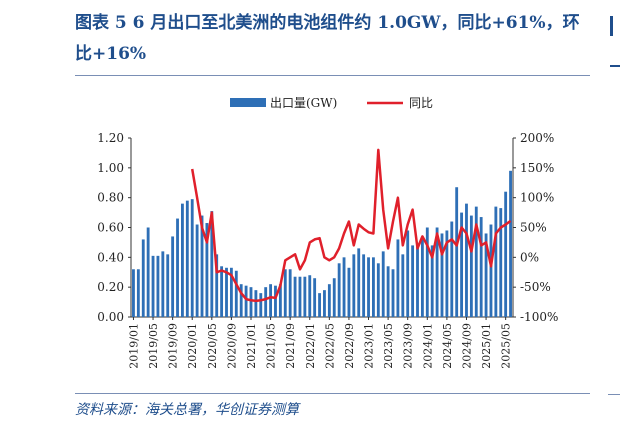 This screenshot has height=429, width=620. I want to click on x-tick-label: 2024/09, so click(466, 346).